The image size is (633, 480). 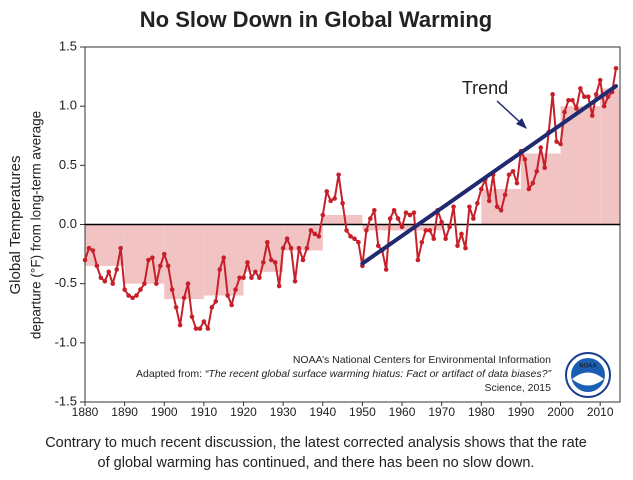 I want to click on y-tick-label: -1.5, so click(x=66, y=400).